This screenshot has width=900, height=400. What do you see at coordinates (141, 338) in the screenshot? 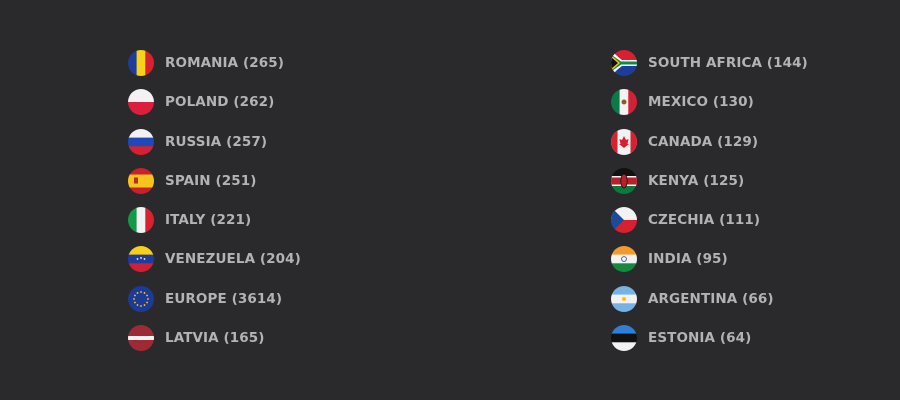
I see `latvia-flag-icon` at bounding box center [141, 338].